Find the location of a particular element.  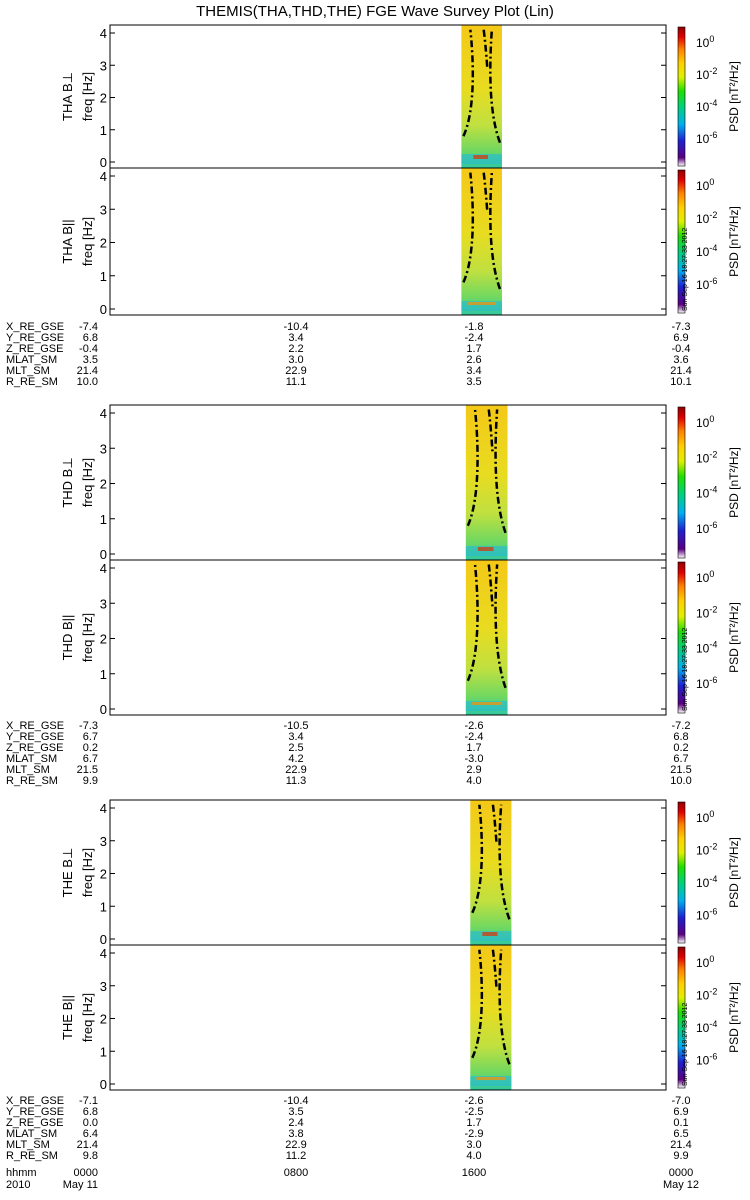

ephemeris-value: 0.2 is located at coordinates (680, 748).